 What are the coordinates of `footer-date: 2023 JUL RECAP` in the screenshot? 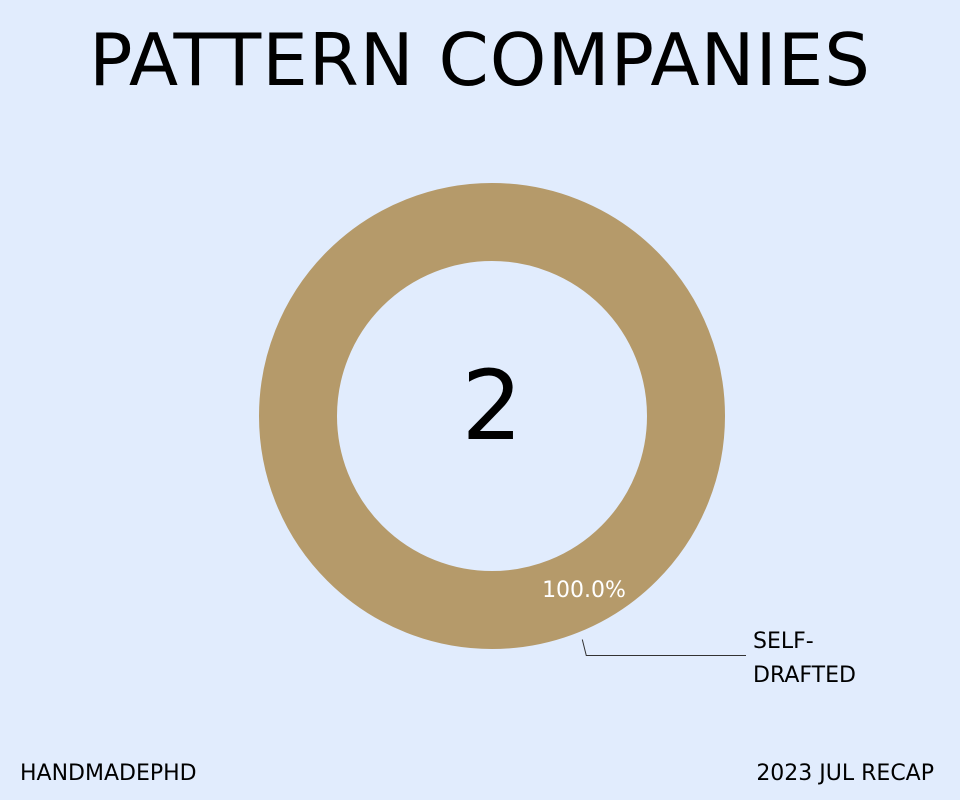 It's located at (845, 773).